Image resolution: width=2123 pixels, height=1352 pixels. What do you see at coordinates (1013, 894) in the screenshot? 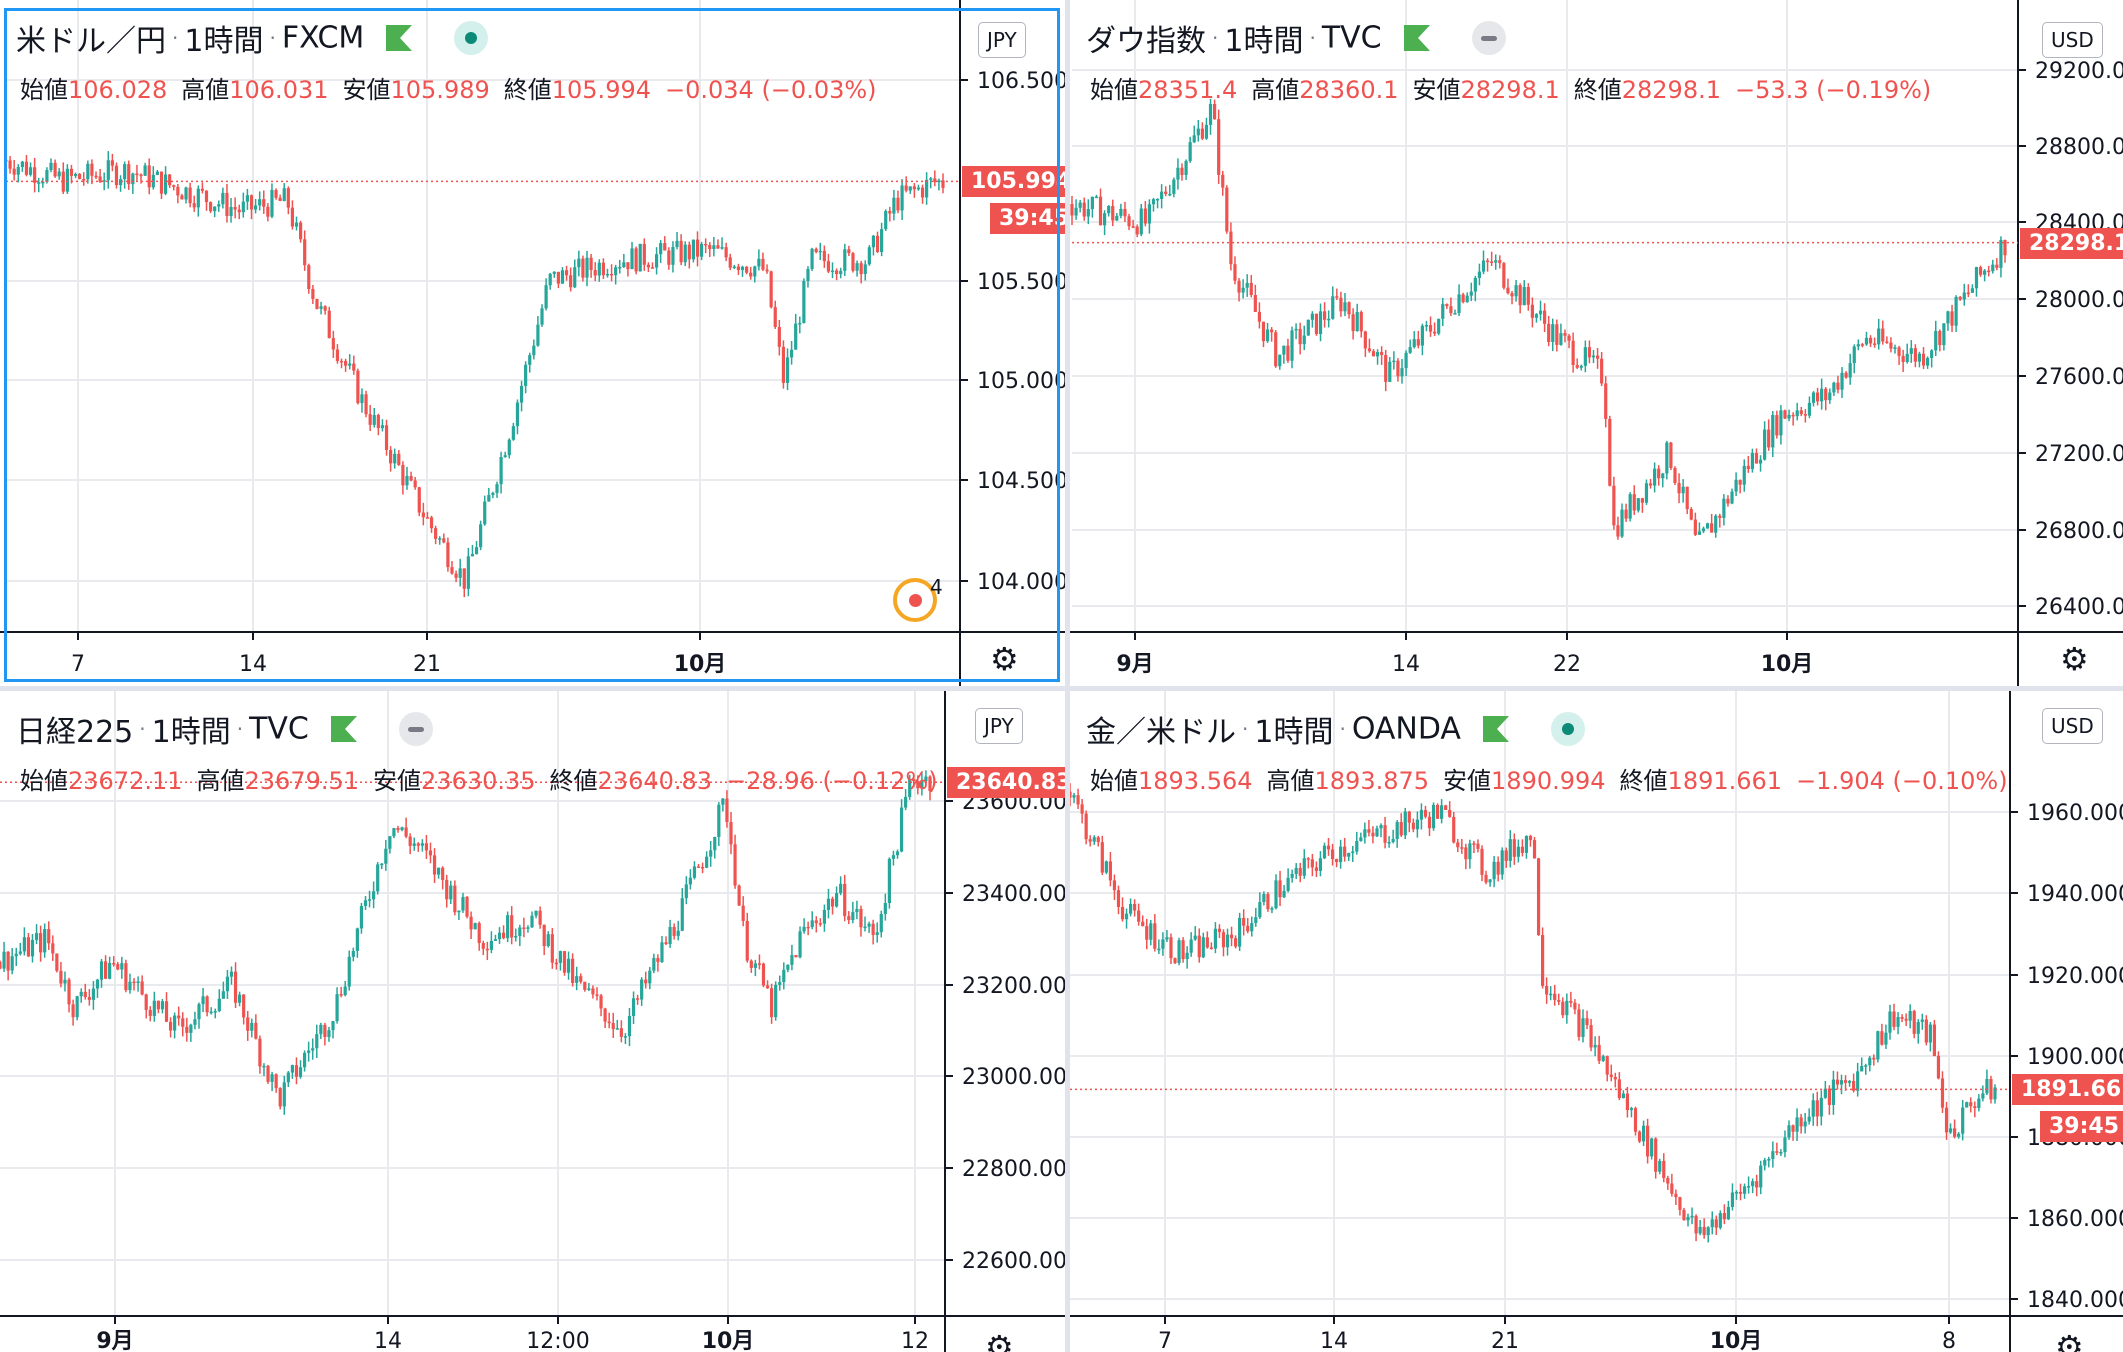
I see `y-tick-label: 23400.00` at bounding box center [1013, 894].